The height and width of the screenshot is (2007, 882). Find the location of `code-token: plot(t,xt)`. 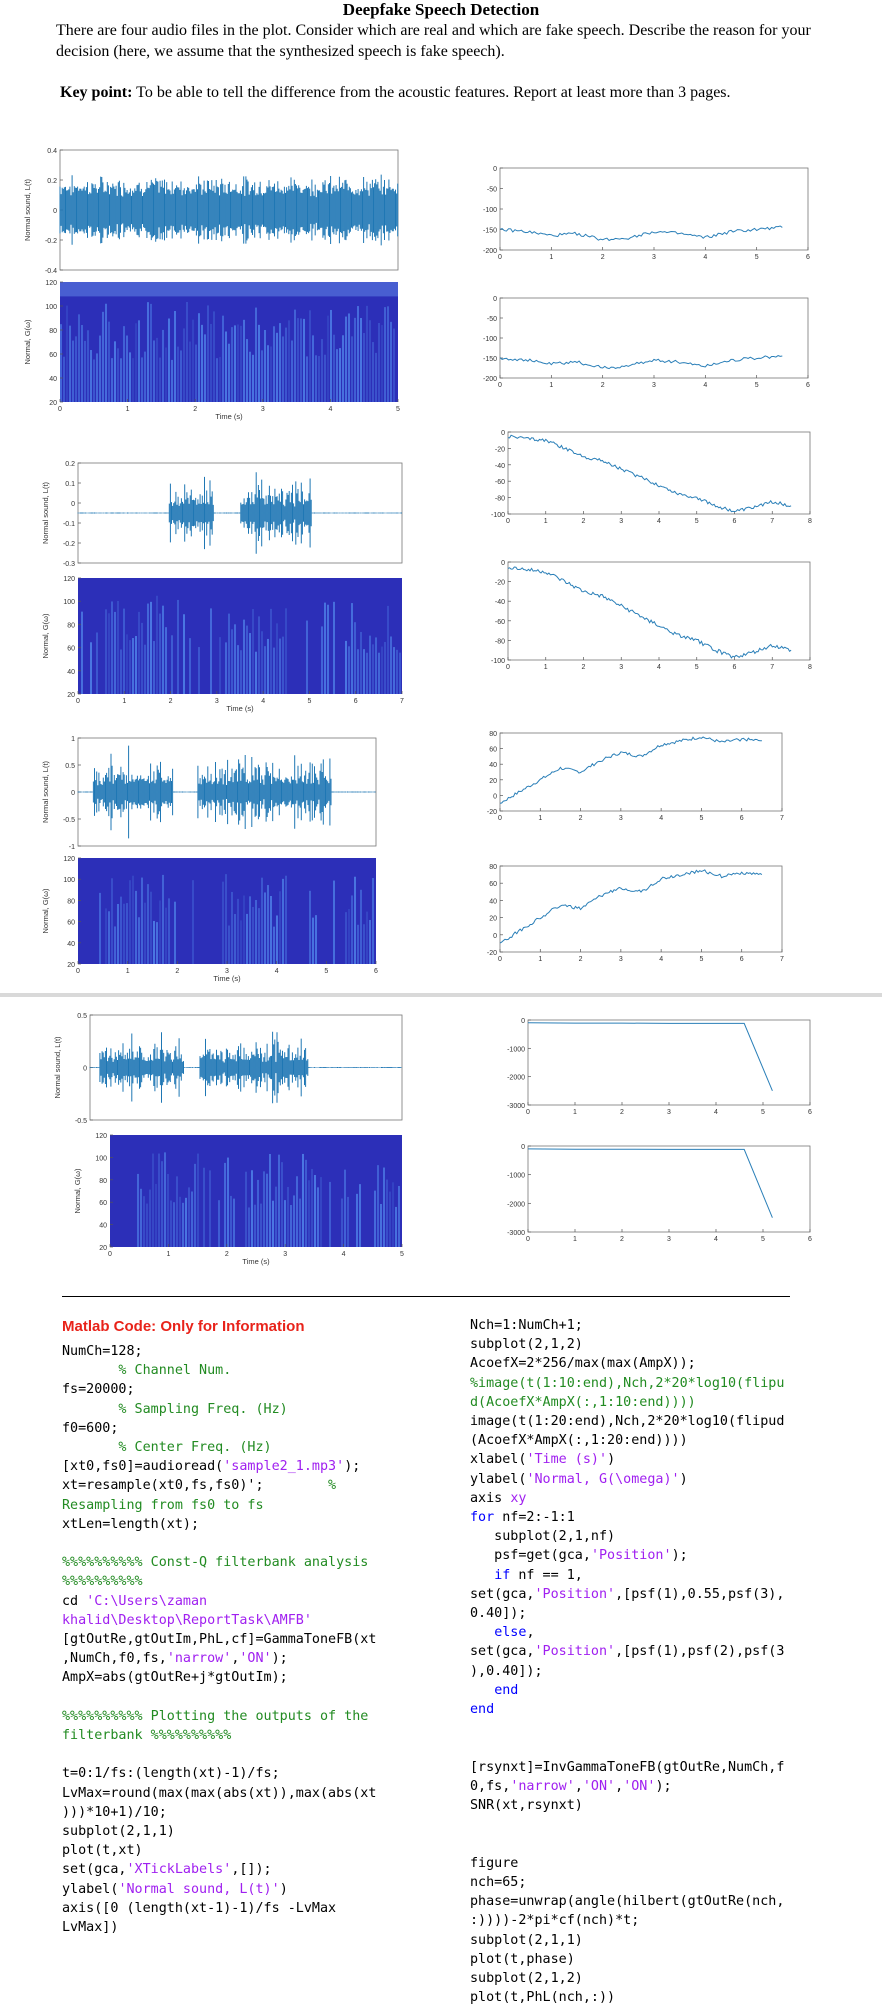

code-token: plot(t,xt) is located at coordinates (102, 1850).